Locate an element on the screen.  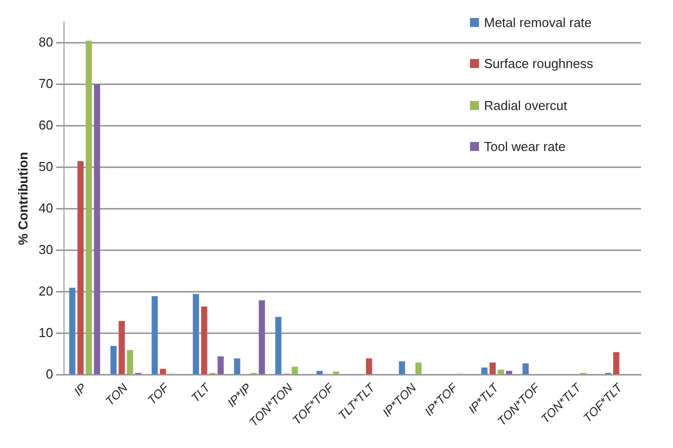
x-tick-label: IP is located at coordinates (80, 389).